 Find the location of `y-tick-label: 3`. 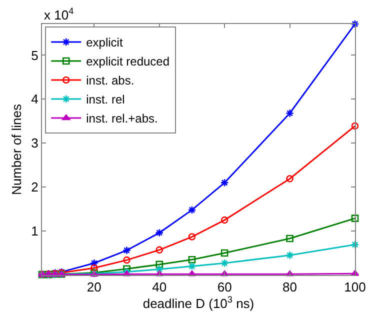

y-tick-label: 3 is located at coordinates (34, 143).